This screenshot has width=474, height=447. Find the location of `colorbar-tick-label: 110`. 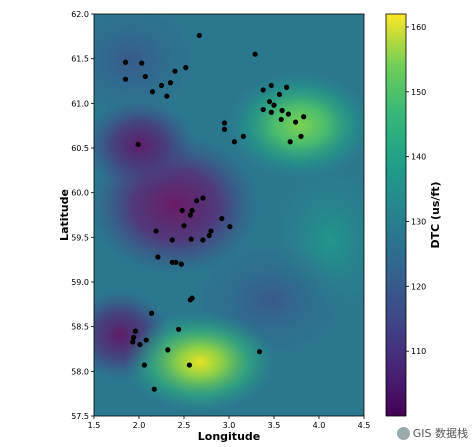

colorbar-tick-label: 110 is located at coordinates (418, 351).